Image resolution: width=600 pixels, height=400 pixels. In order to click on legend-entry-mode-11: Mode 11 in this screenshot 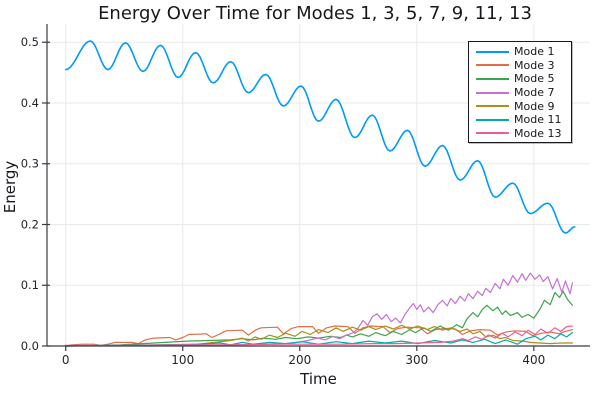, I will do `click(520, 120)`.